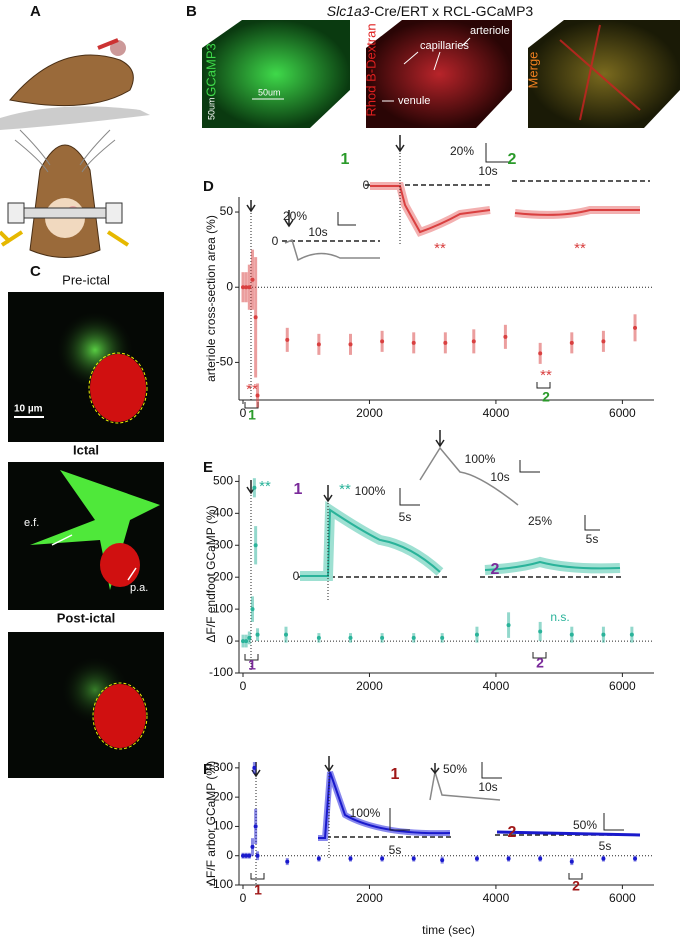 The height and width of the screenshot is (942, 700). What do you see at coordinates (448, 930) in the screenshot?
I see `x-axis-label: time (sec)` at bounding box center [448, 930].